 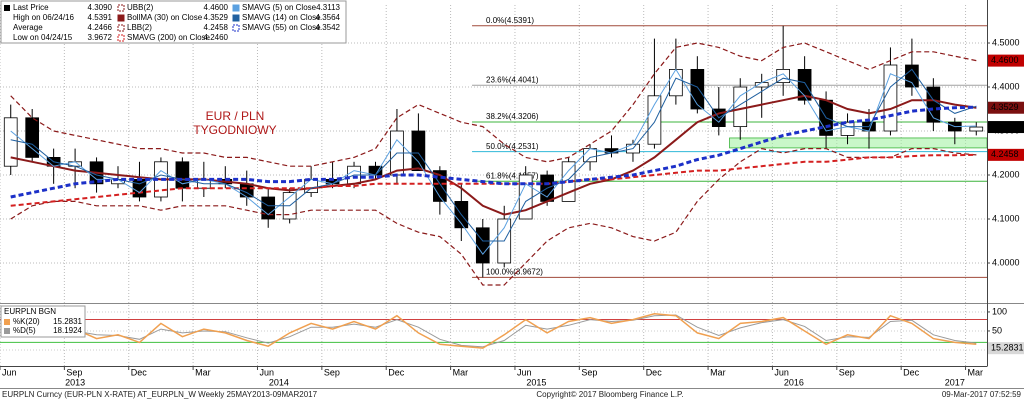 I want to click on legend-label: %K(20), so click(x=26, y=321).